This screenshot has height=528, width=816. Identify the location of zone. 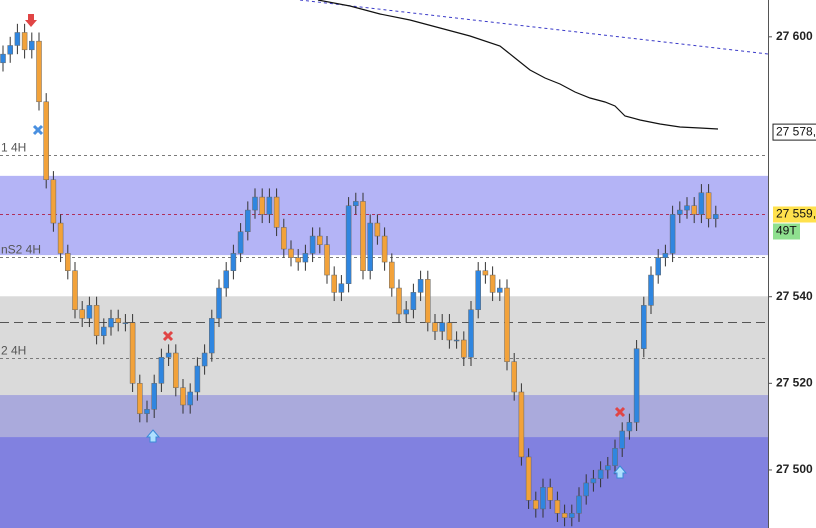
(384, 416).